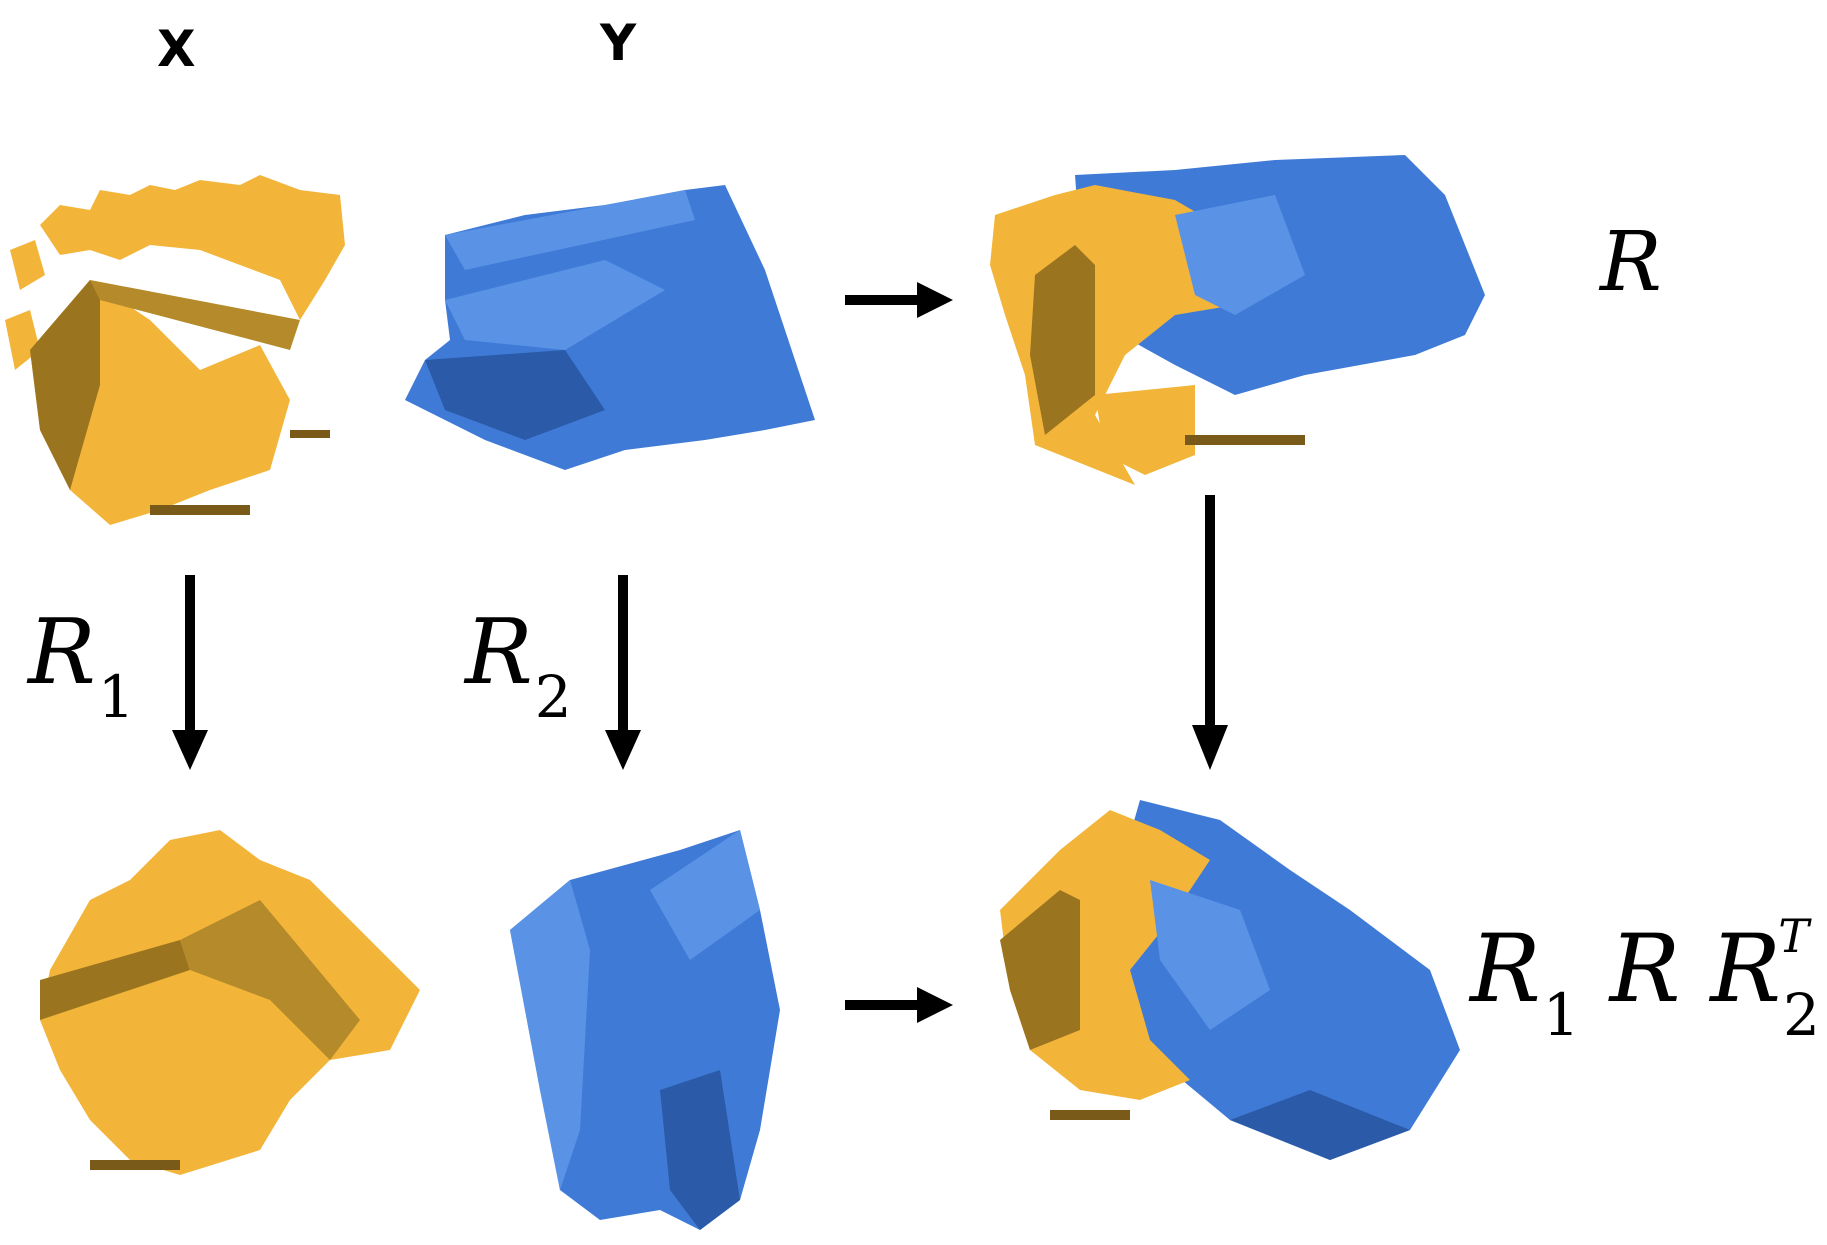 This screenshot has width=1827, height=1245. Describe the element at coordinates (190, 672) in the screenshot. I see `arrow-down-r1` at that location.